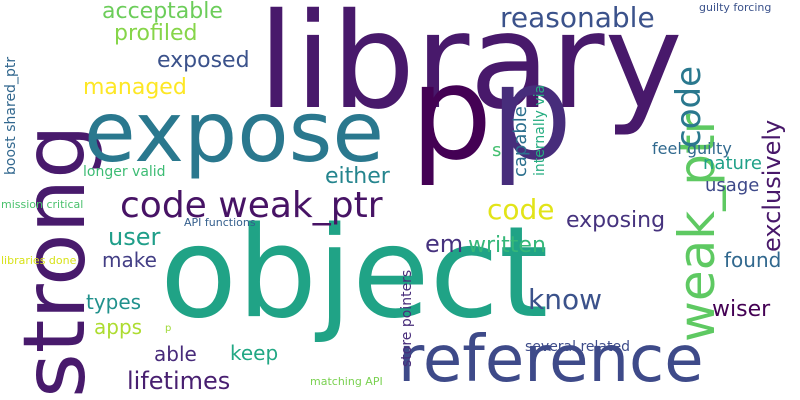 The height and width of the screenshot is (400, 800). Describe the element at coordinates (251, 205) in the screenshot. I see `word: code weak_ptr` at that location.